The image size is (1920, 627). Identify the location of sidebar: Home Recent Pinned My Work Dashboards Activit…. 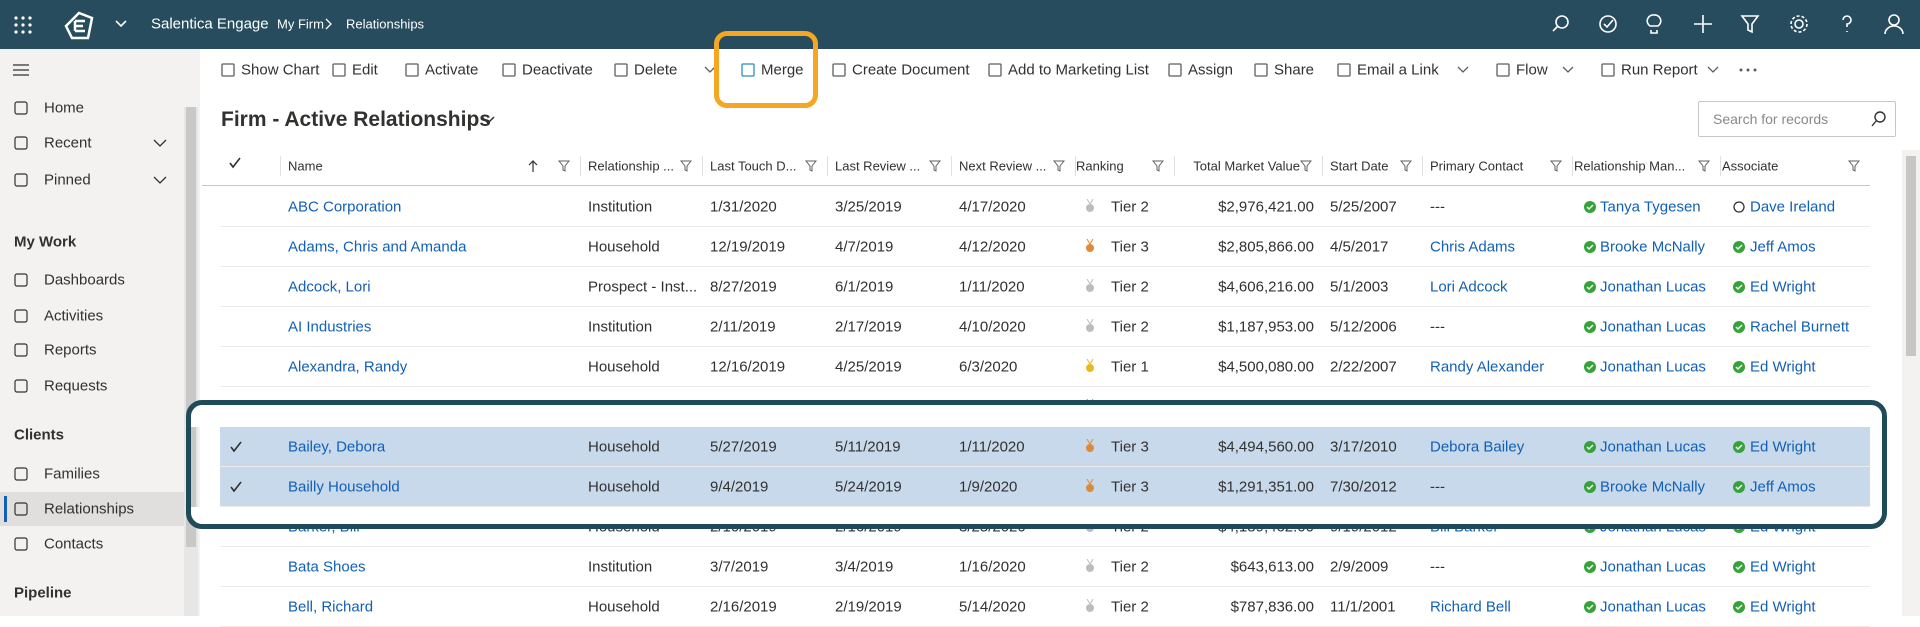
(100, 332).